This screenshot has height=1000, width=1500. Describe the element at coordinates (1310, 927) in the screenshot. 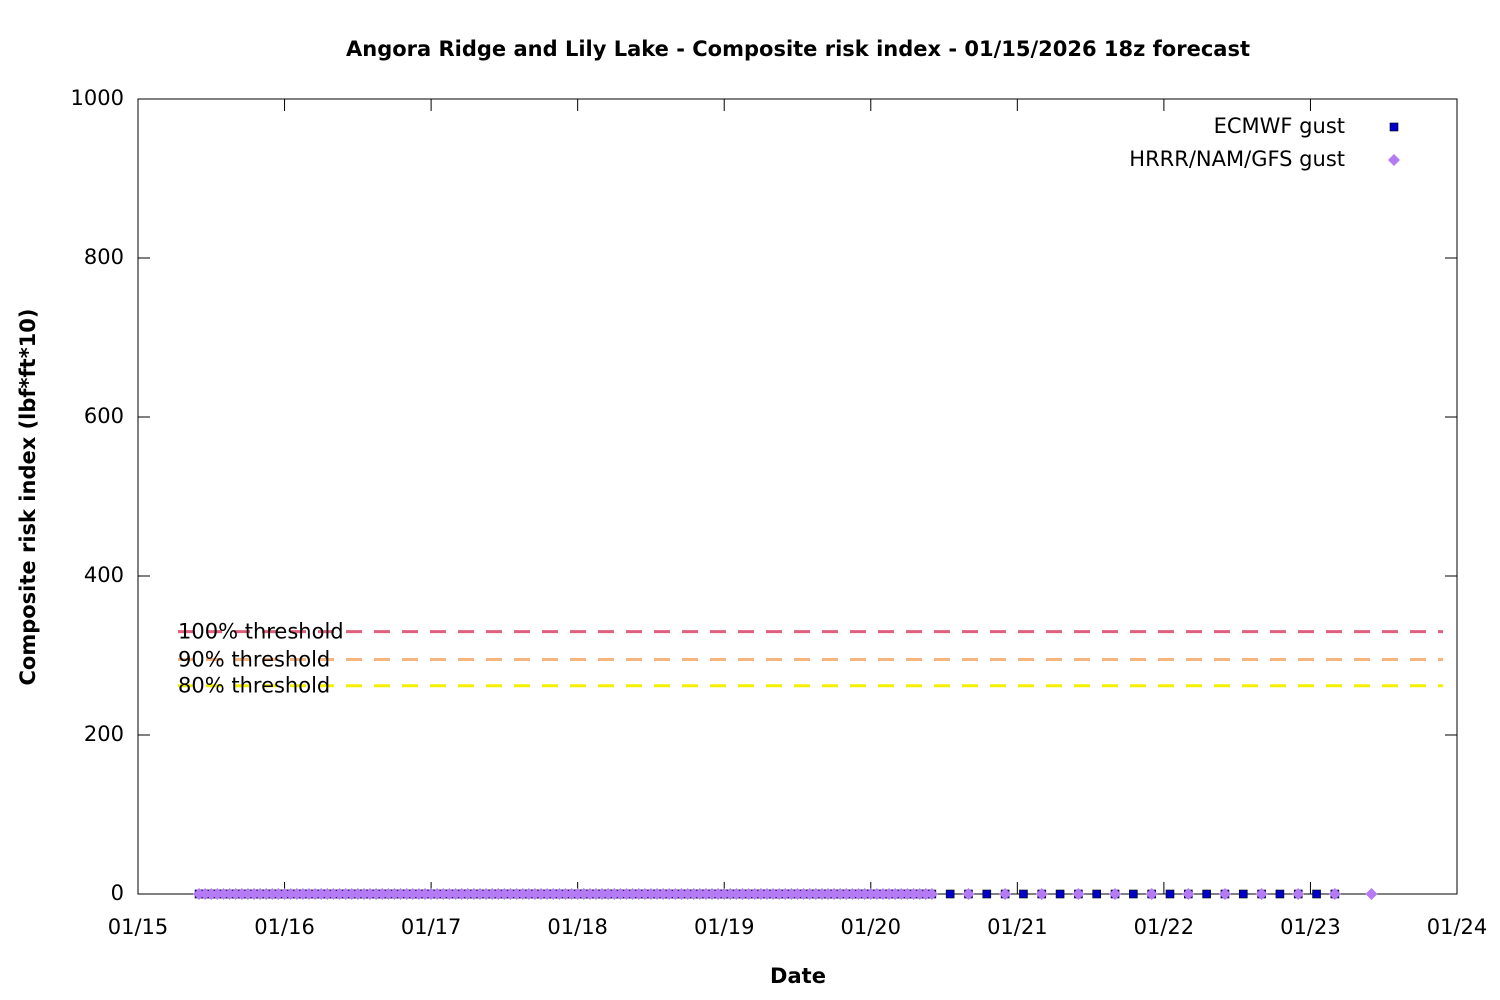

I see `x-tick-label: 01/23` at that location.